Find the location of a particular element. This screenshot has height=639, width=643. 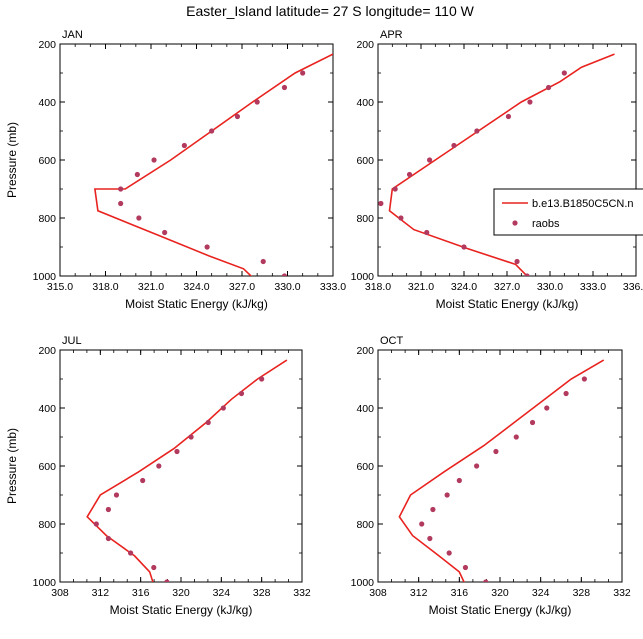

x-tick-label: 318.0 is located at coordinates (105, 287).